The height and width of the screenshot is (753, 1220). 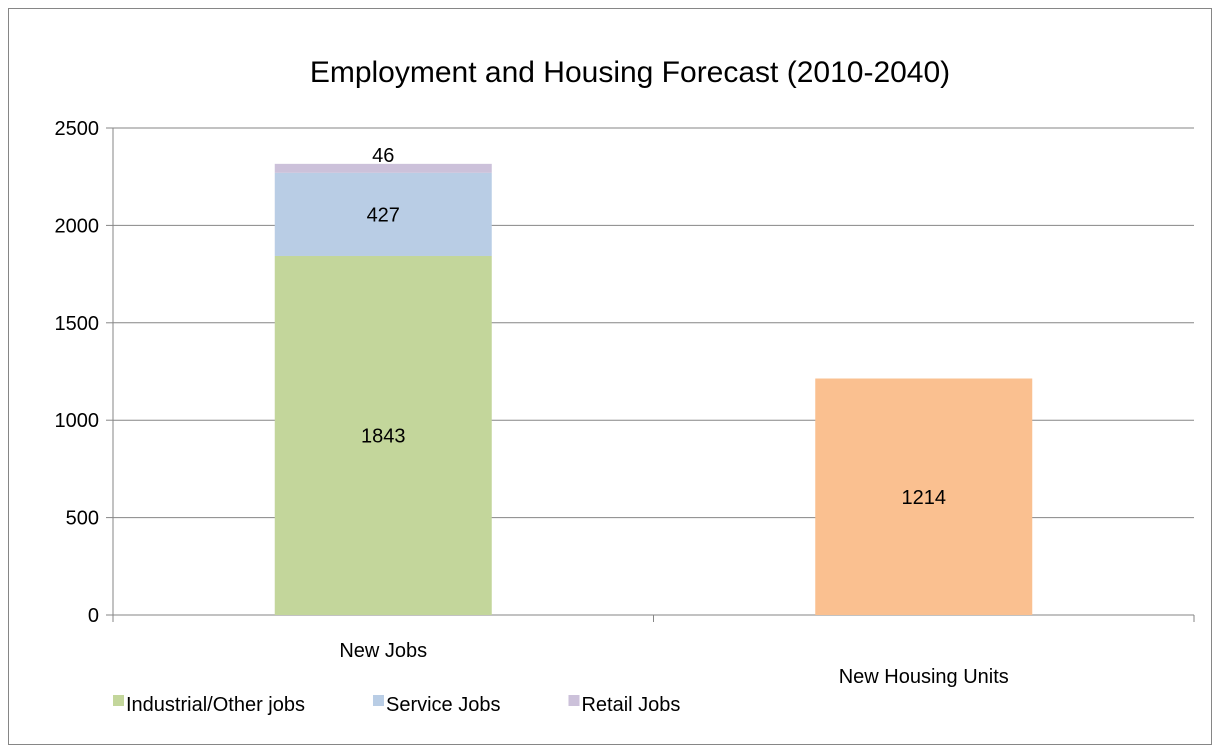 I want to click on data-label: 427, so click(x=383, y=215).